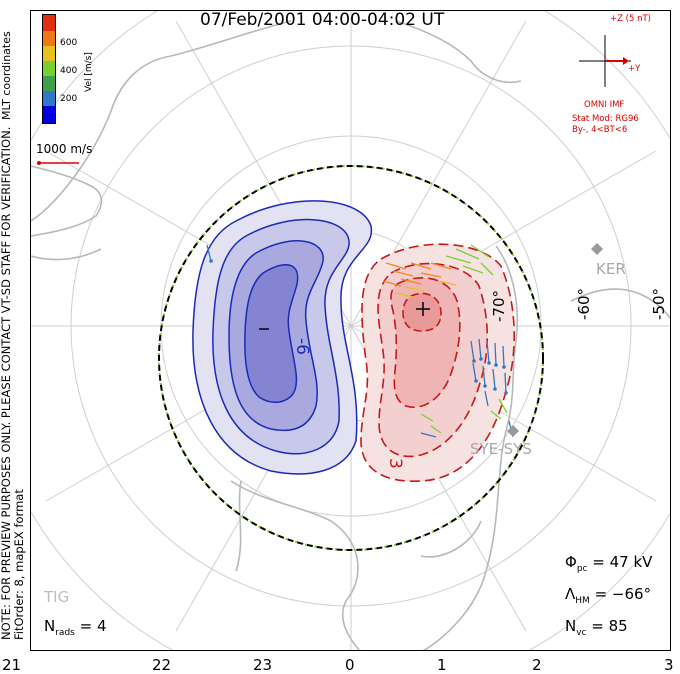  What do you see at coordinates (669, 665) in the screenshot?
I see `mlt-tick: 3` at bounding box center [669, 665].